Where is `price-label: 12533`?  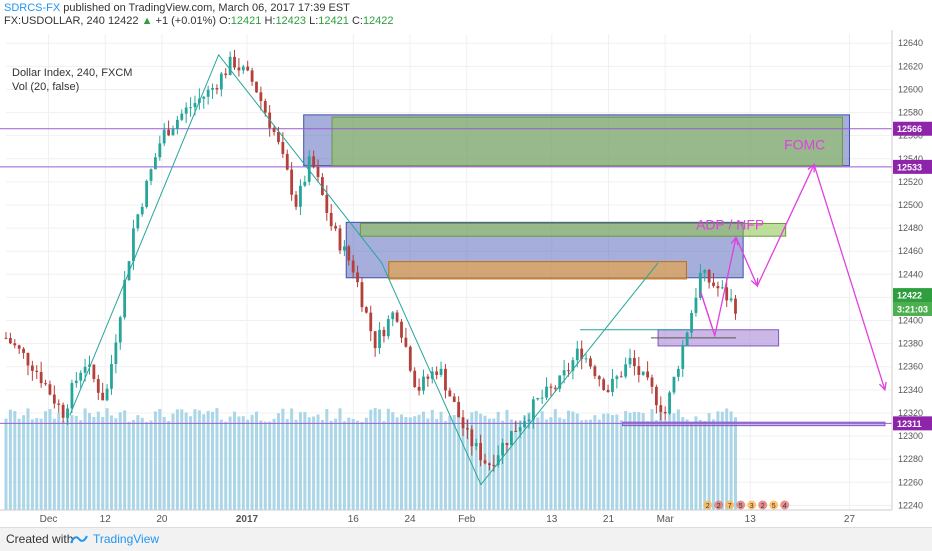 price-label: 12533 is located at coordinates (909, 167).